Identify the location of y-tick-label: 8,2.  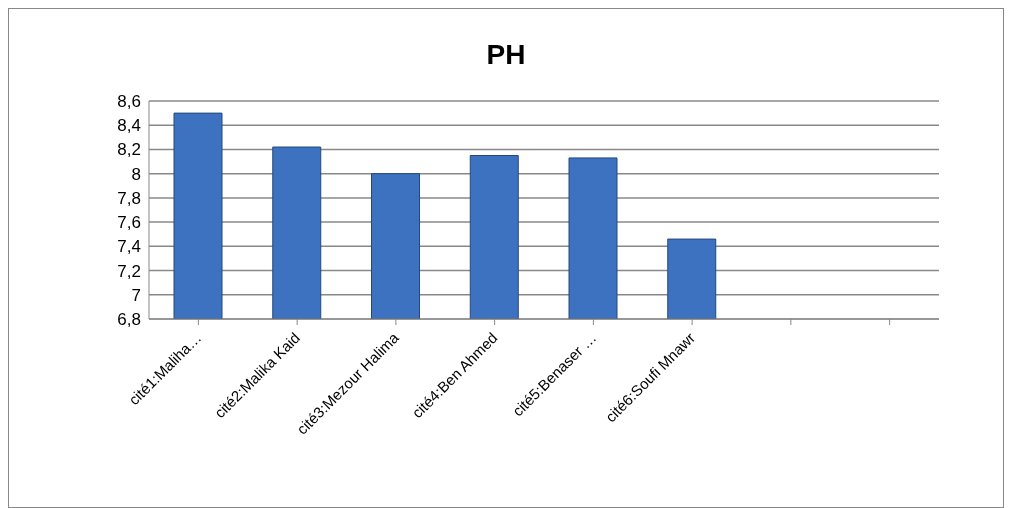
(129, 150).